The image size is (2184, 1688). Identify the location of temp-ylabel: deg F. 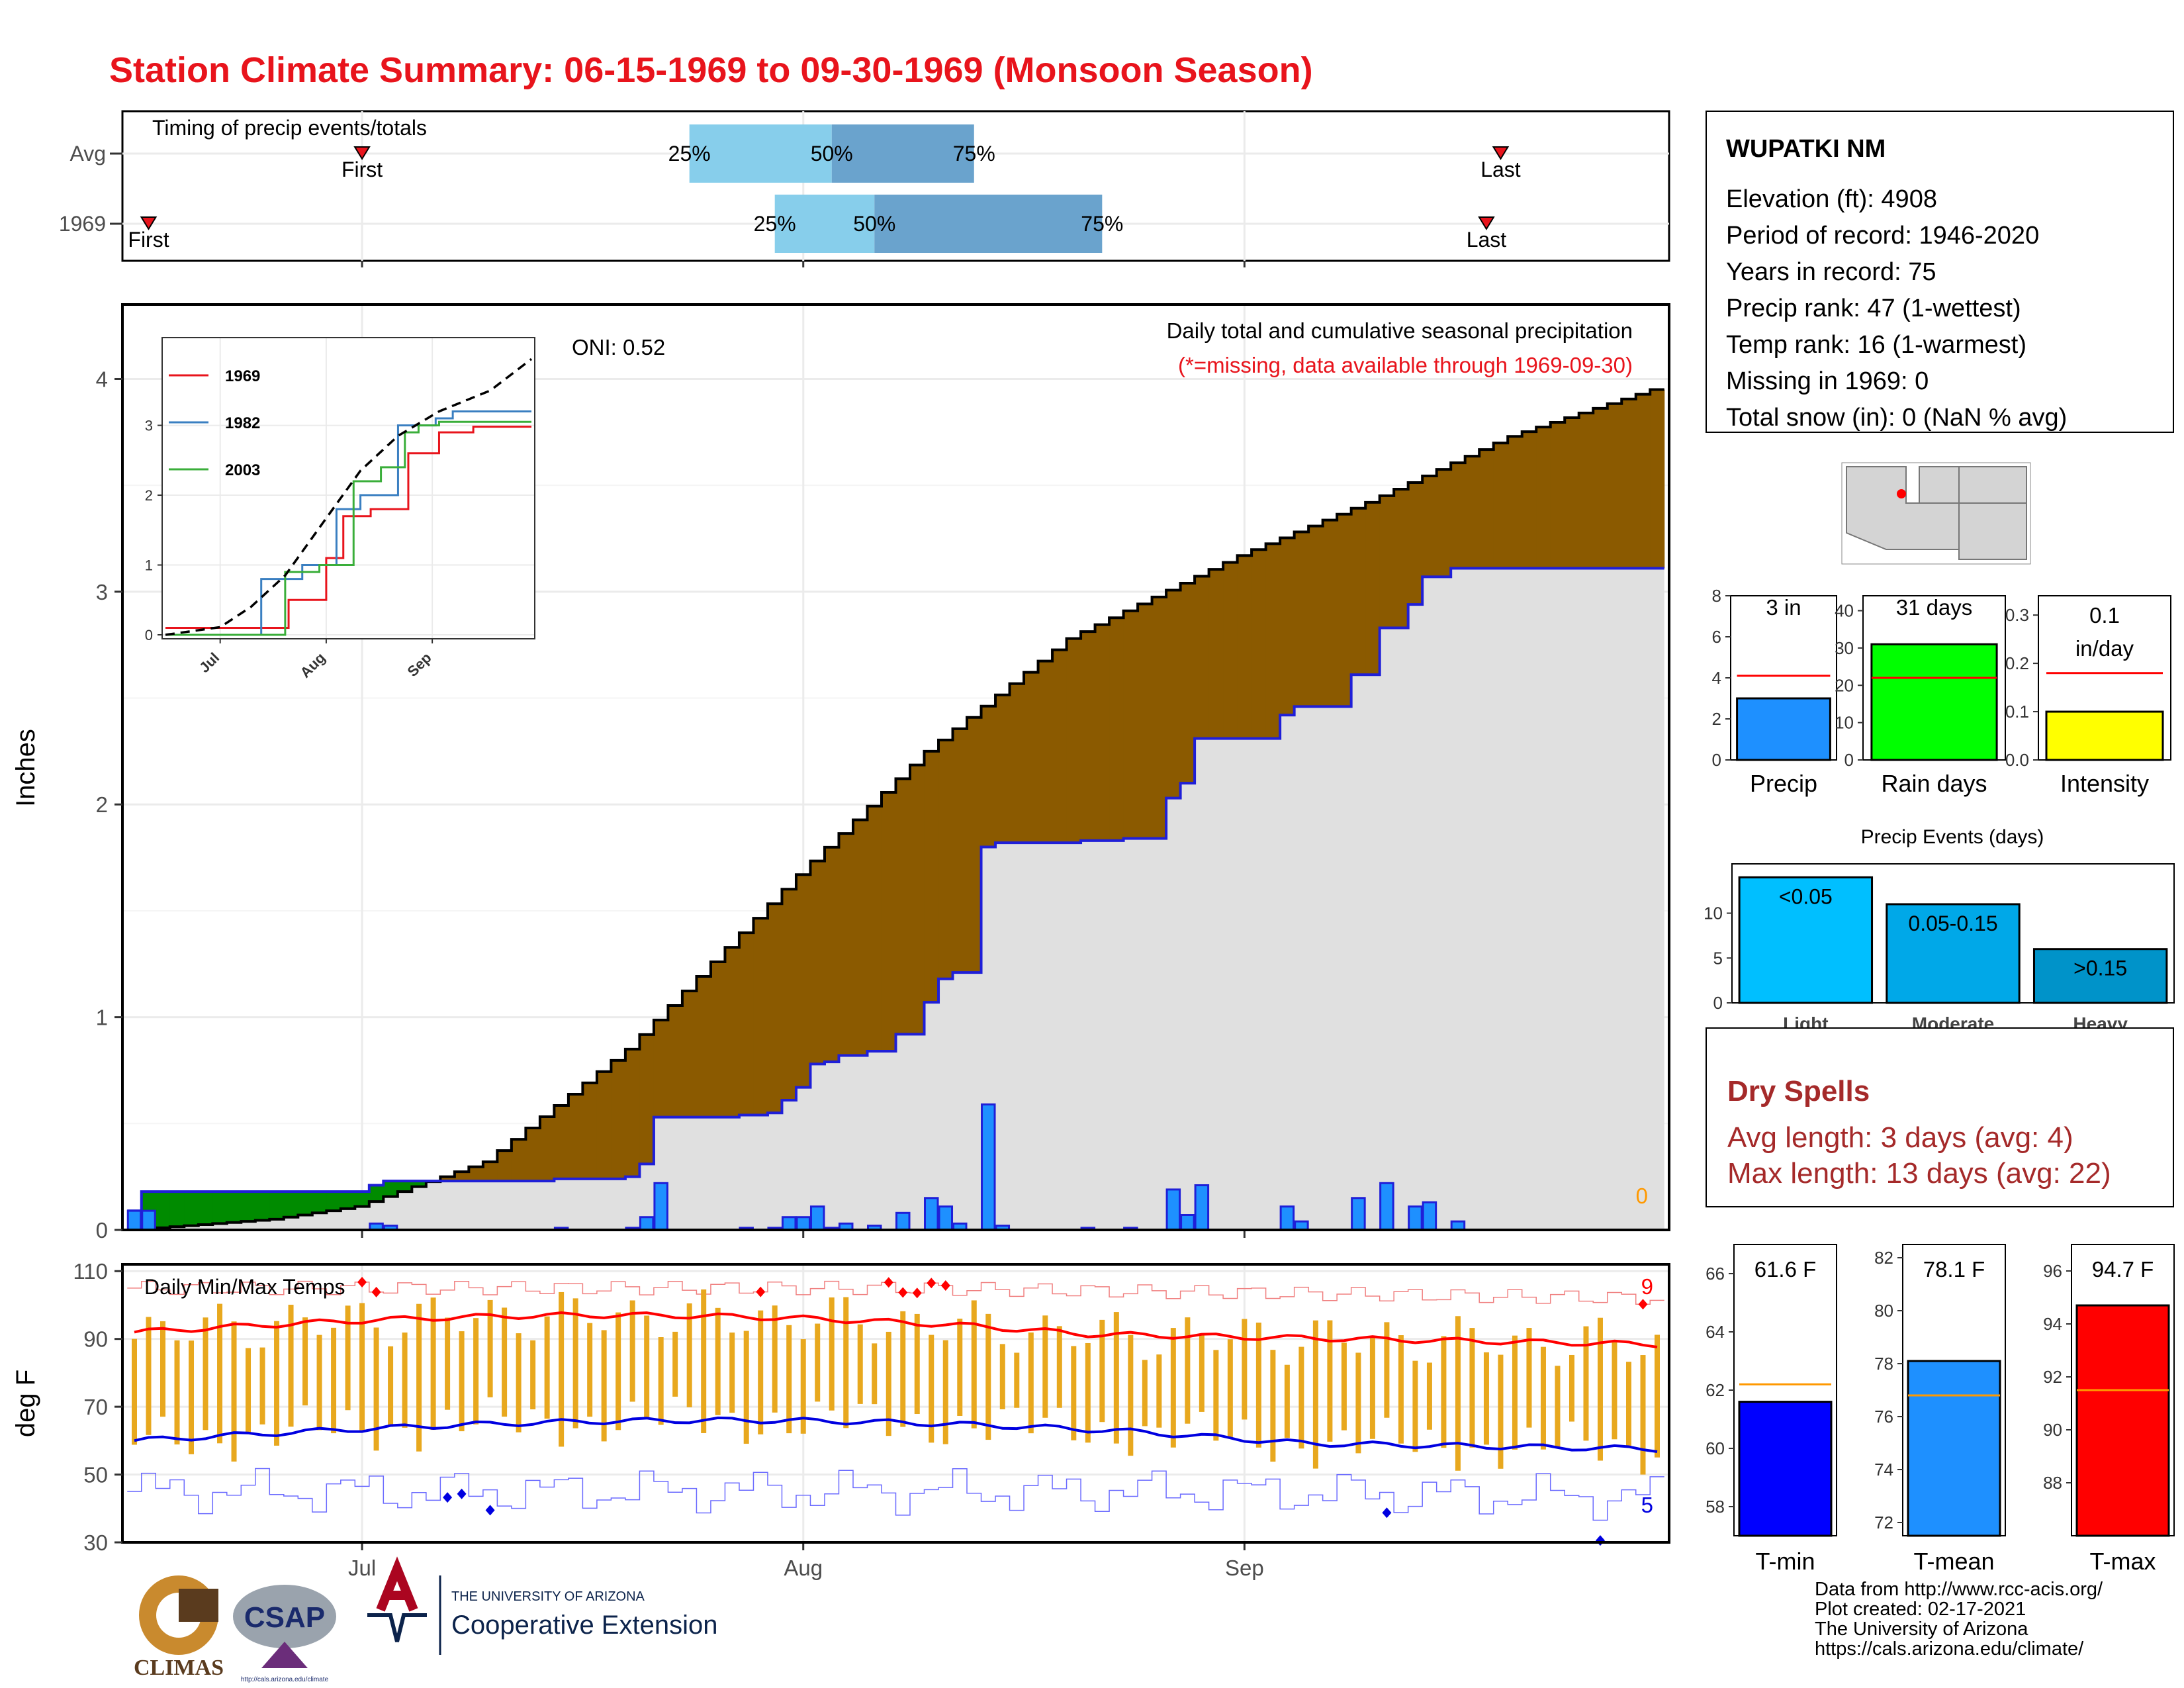
(26, 1403).